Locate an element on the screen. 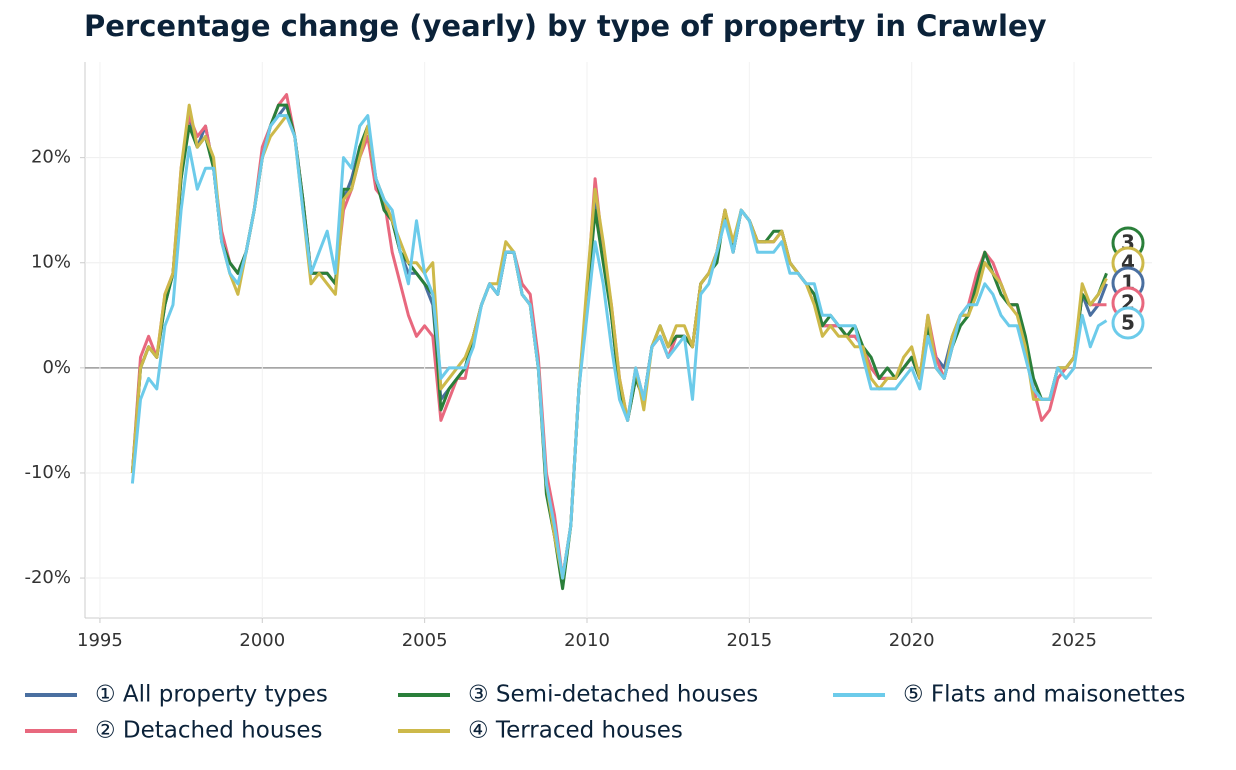 This screenshot has width=1236, height=770. y-tick-label: 0% is located at coordinates (56, 367).